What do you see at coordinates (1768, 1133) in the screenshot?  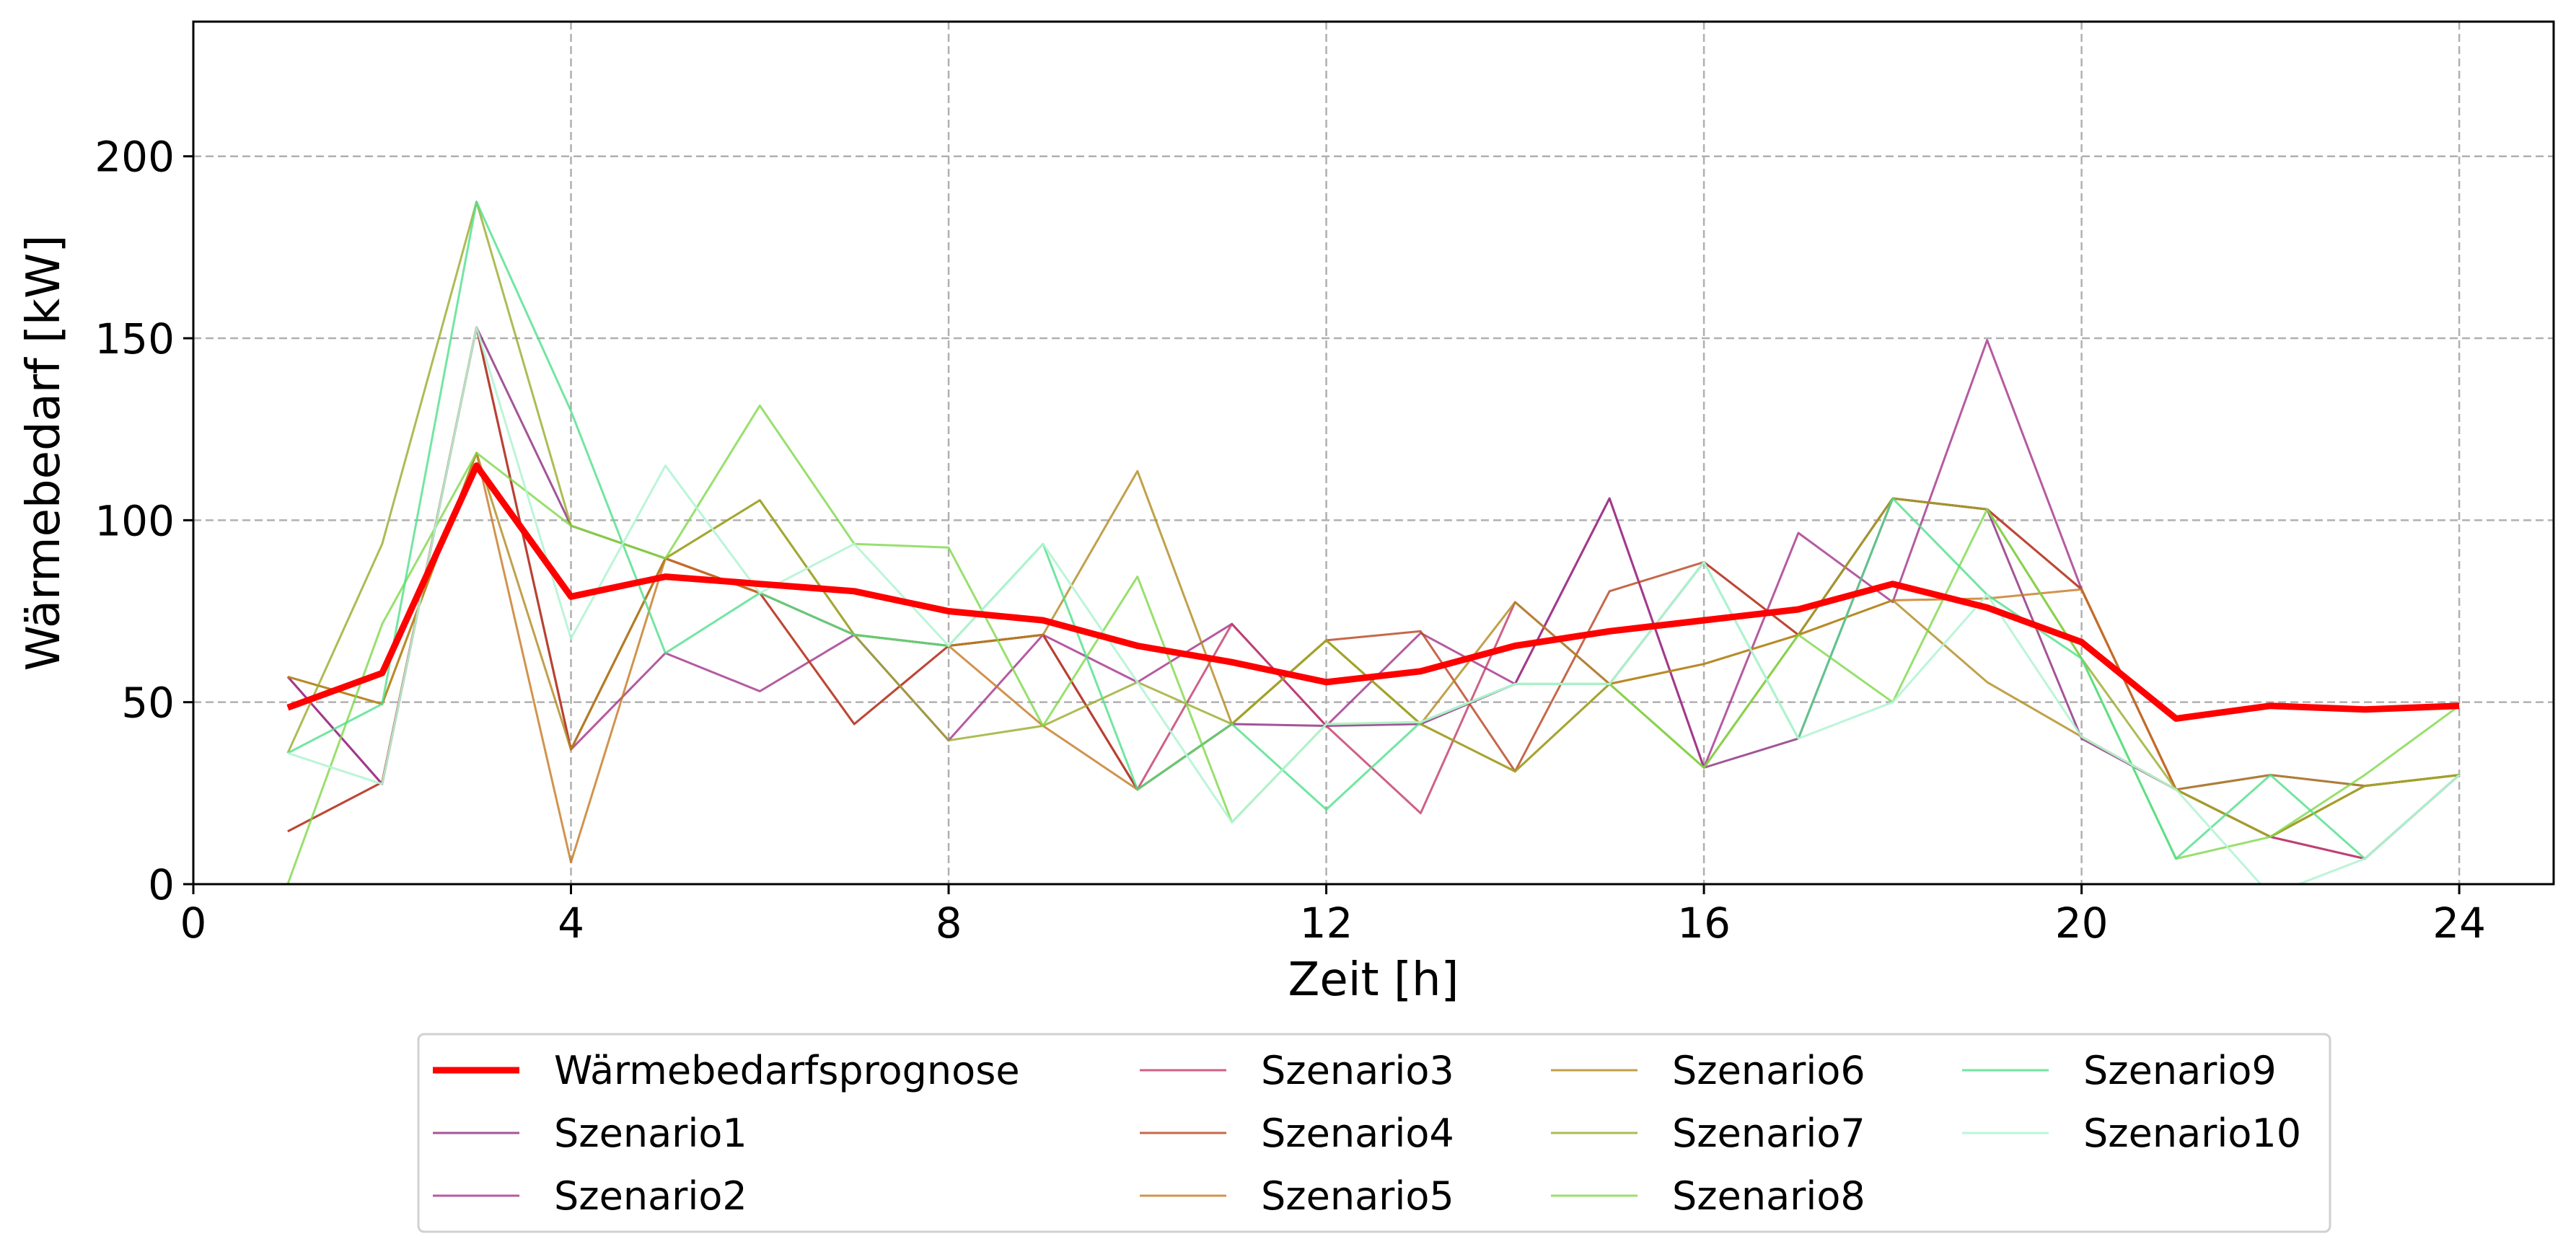 I see `legend-label: Szenario7` at bounding box center [1768, 1133].